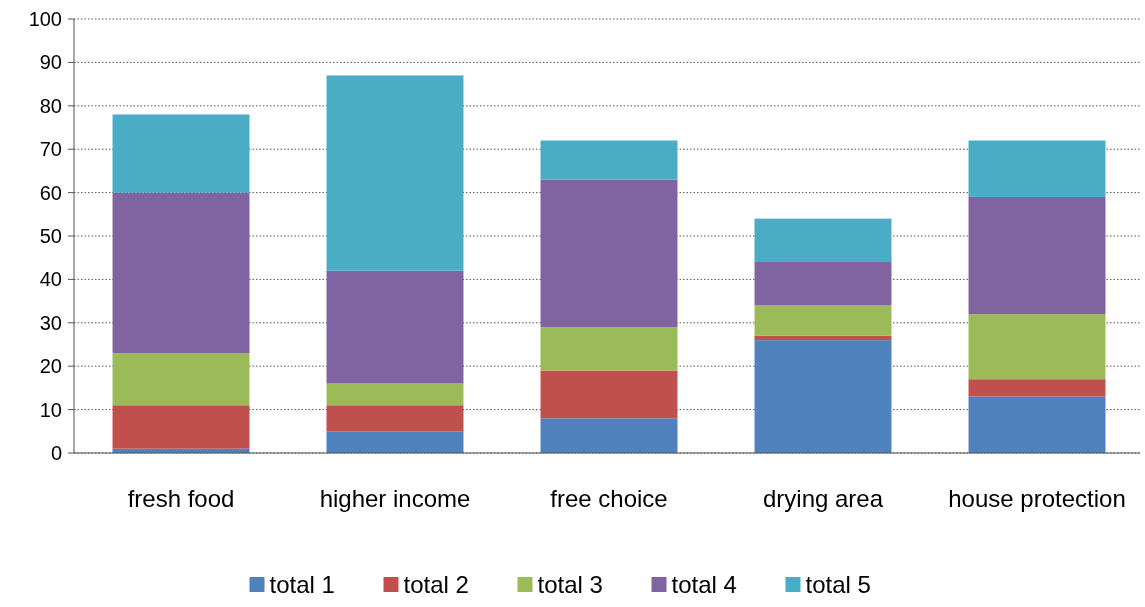 This screenshot has width=1145, height=607. Describe the element at coordinates (1037, 498) in the screenshot. I see `x-tick-label: house protection` at that location.